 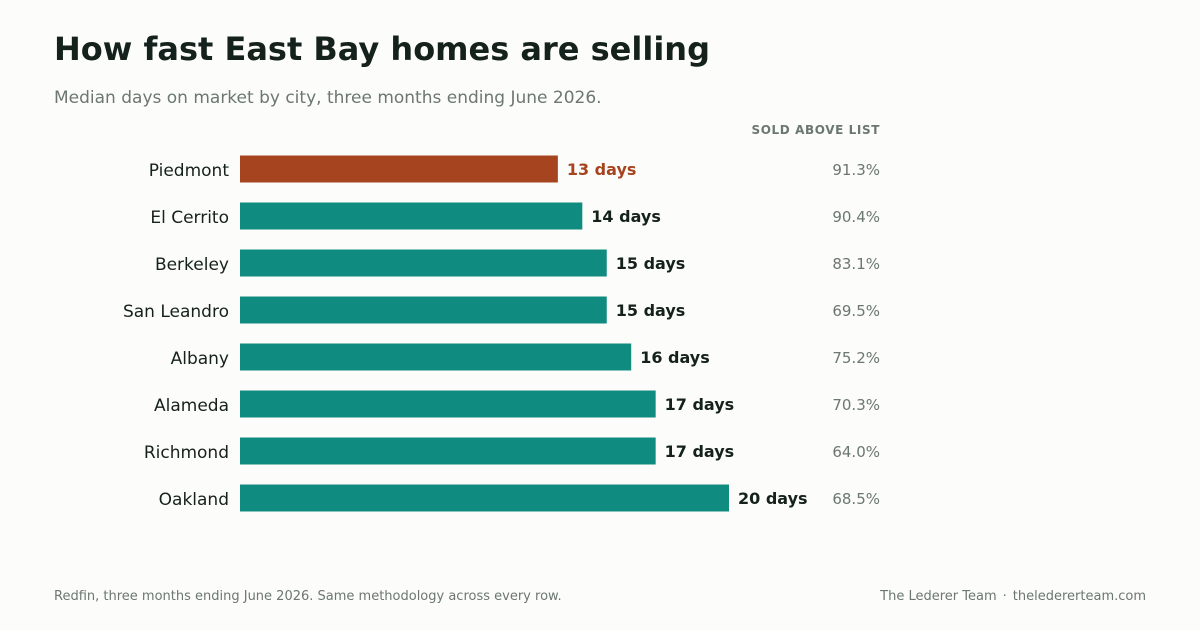 I want to click on sold-above-list-value: 64.0%, so click(x=856, y=452).